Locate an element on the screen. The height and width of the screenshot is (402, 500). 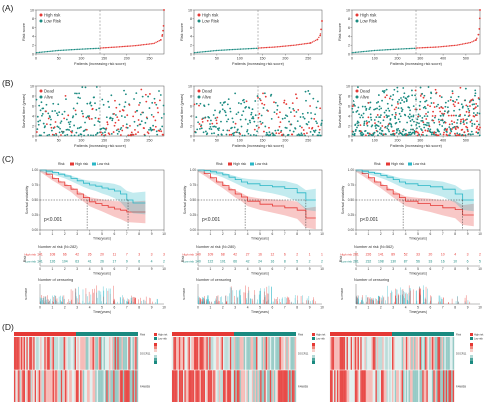
risk-count-low: 101 is located at coordinates (223, 262).